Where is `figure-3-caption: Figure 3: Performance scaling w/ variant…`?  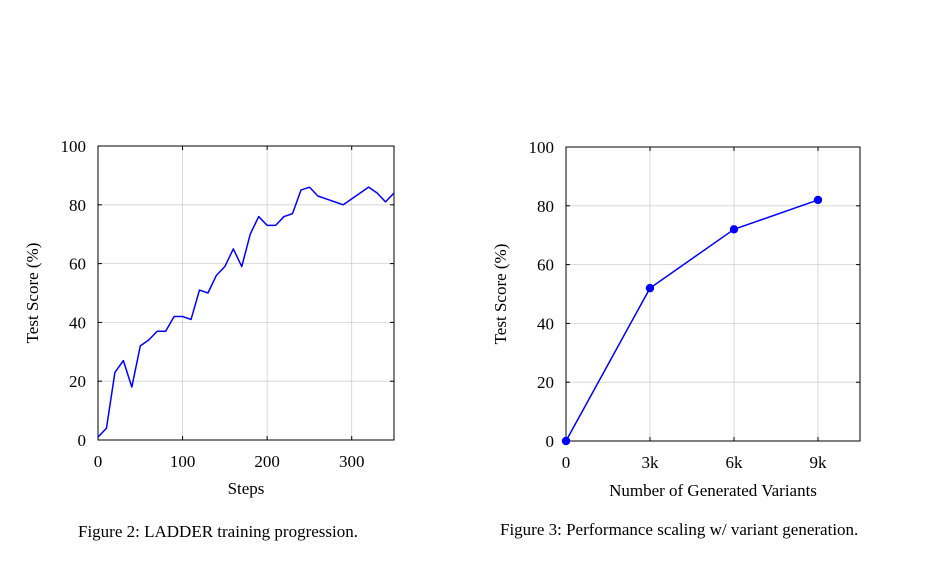 figure-3-caption: Figure 3: Performance scaling w/ variant… is located at coordinates (679, 529).